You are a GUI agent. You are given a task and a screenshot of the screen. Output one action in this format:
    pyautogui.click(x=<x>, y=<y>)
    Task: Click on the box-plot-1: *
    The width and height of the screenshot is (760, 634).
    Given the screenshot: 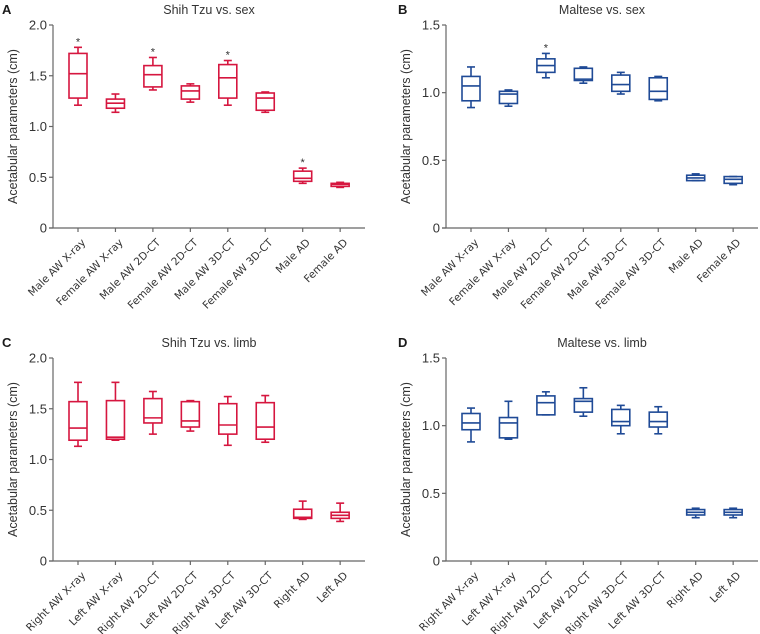 What is the action you would take?
    pyautogui.click(x=78, y=71)
    